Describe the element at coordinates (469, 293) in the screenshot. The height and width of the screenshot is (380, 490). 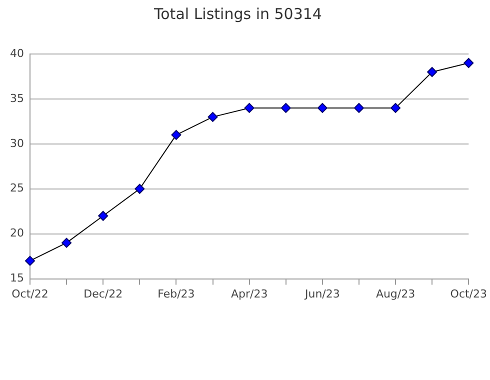
I see `x-tick-label: Oct/23` at that location.